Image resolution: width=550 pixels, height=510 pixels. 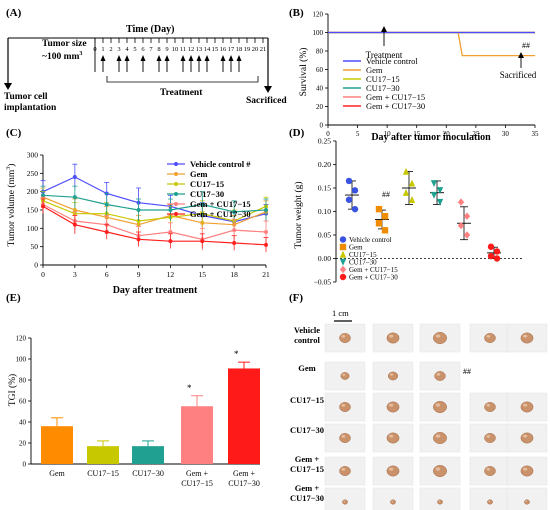 I want to click on c-xtick-label: 15, so click(x=203, y=274).